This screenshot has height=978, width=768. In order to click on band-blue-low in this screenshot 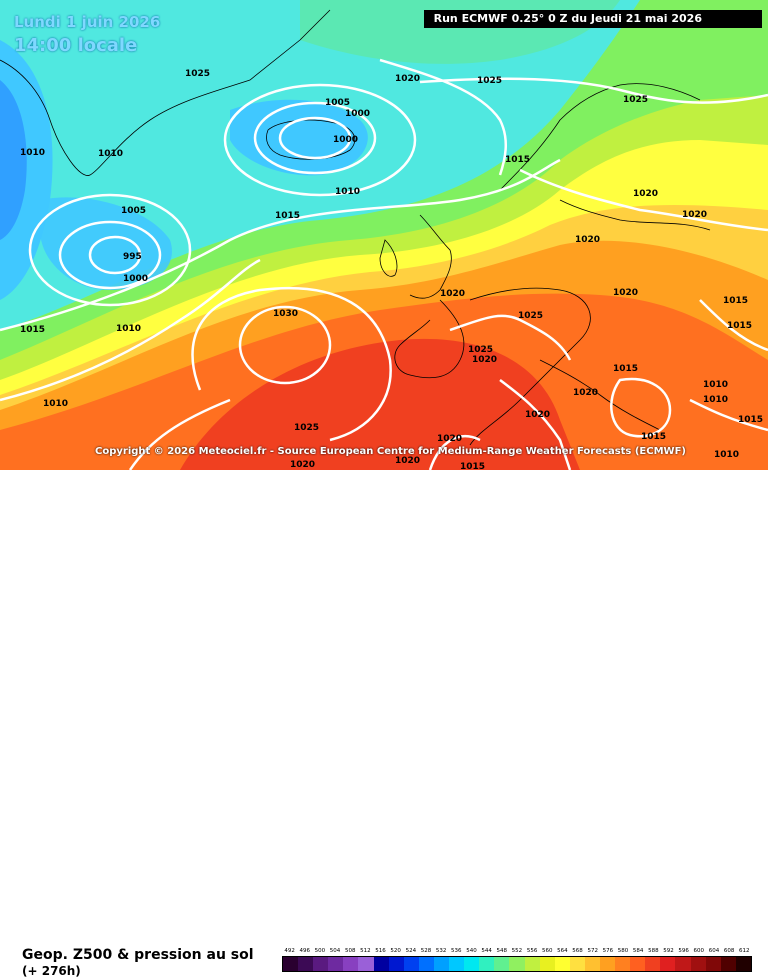, I will do `click(106, 243)`.